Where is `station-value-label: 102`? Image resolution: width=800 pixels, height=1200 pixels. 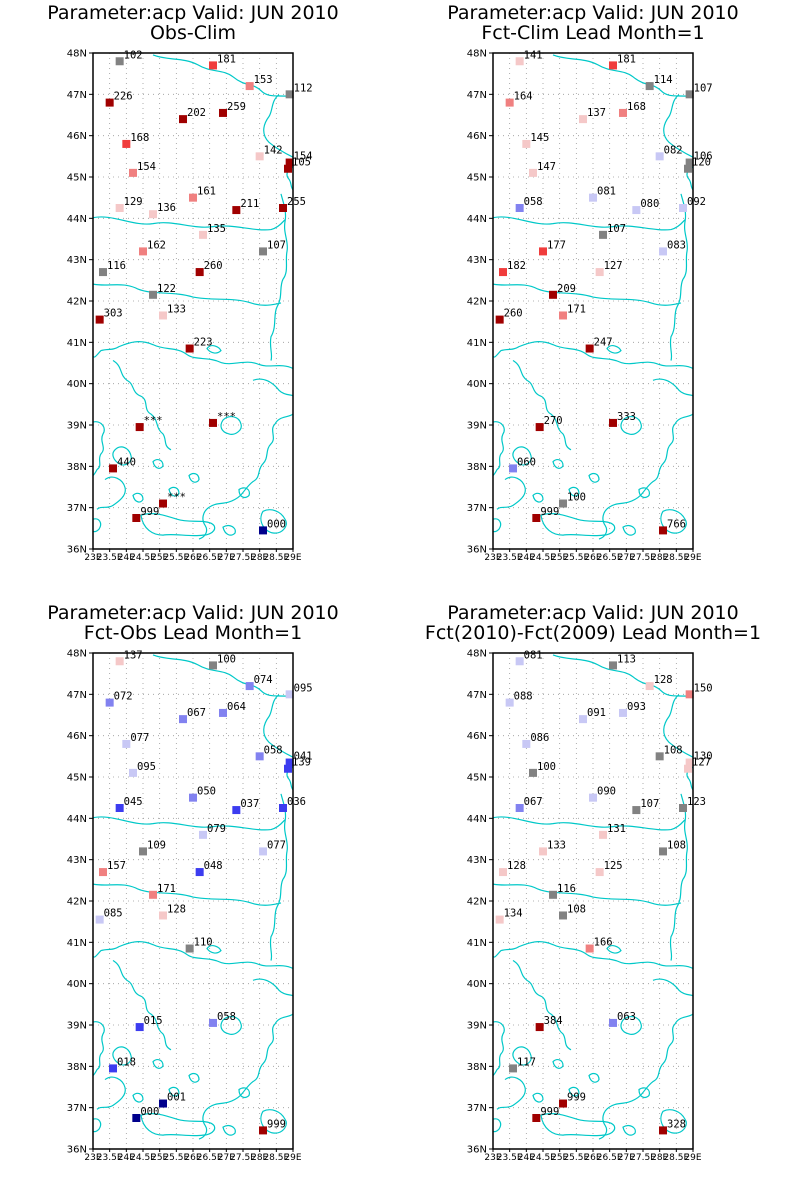 station-value-label: 102 is located at coordinates (133, 55).